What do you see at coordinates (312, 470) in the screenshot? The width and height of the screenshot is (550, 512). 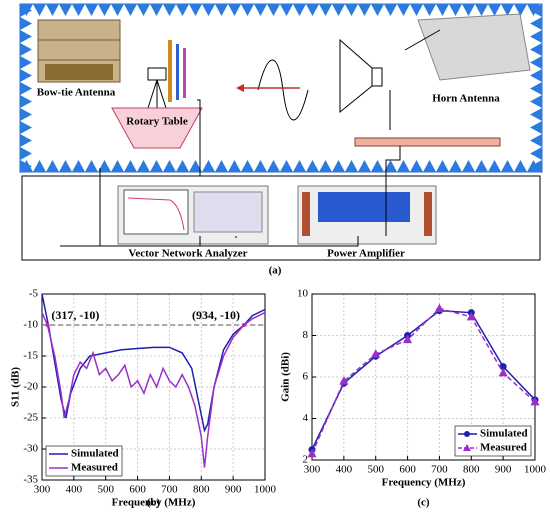 I see `x-tick-label: 300` at bounding box center [312, 470].